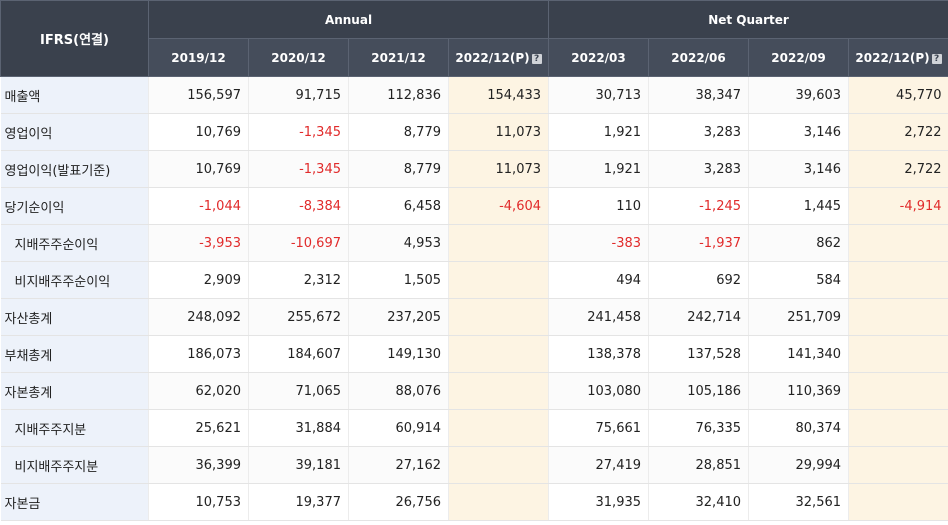  I want to click on value-cell: 154,433, so click(498, 95).